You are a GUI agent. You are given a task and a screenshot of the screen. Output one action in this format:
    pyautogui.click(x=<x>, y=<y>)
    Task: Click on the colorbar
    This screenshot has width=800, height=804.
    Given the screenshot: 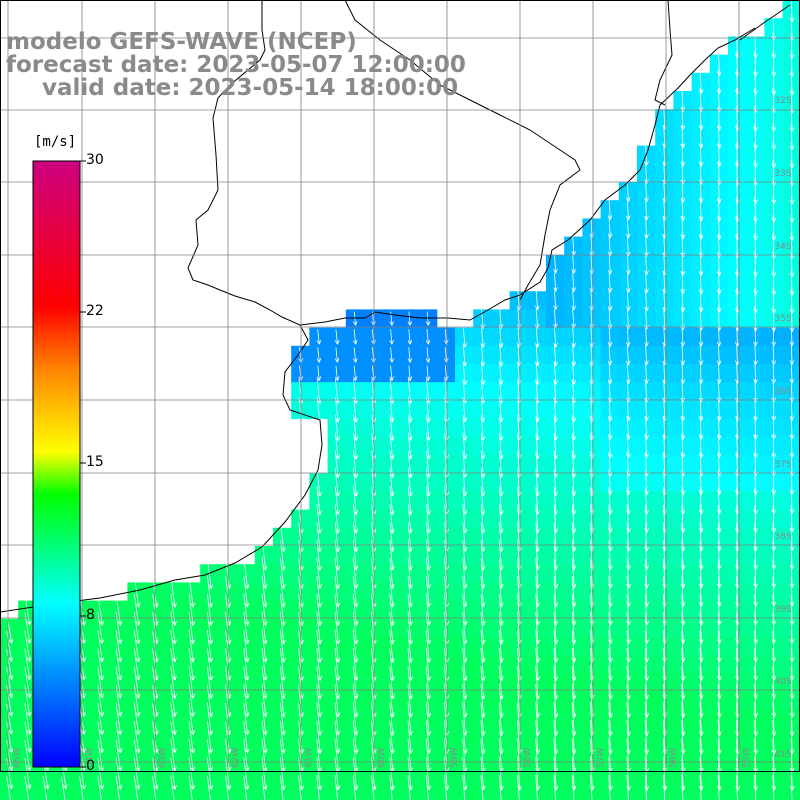 What is the action you would take?
    pyautogui.click(x=59, y=464)
    